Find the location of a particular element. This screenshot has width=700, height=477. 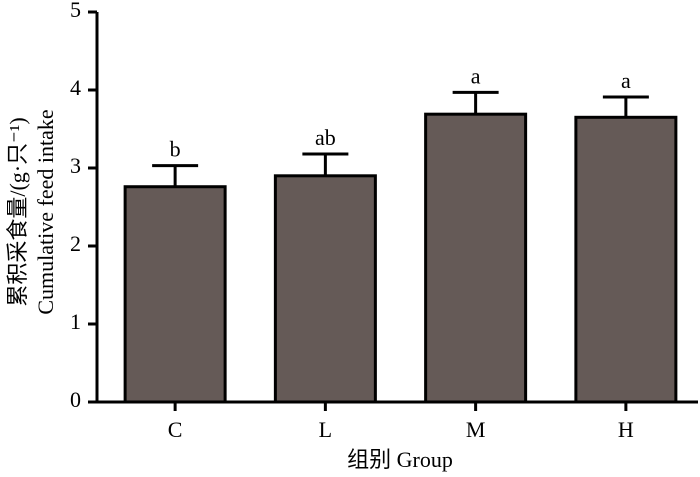

x-tick-label: M is located at coordinates (476, 429).